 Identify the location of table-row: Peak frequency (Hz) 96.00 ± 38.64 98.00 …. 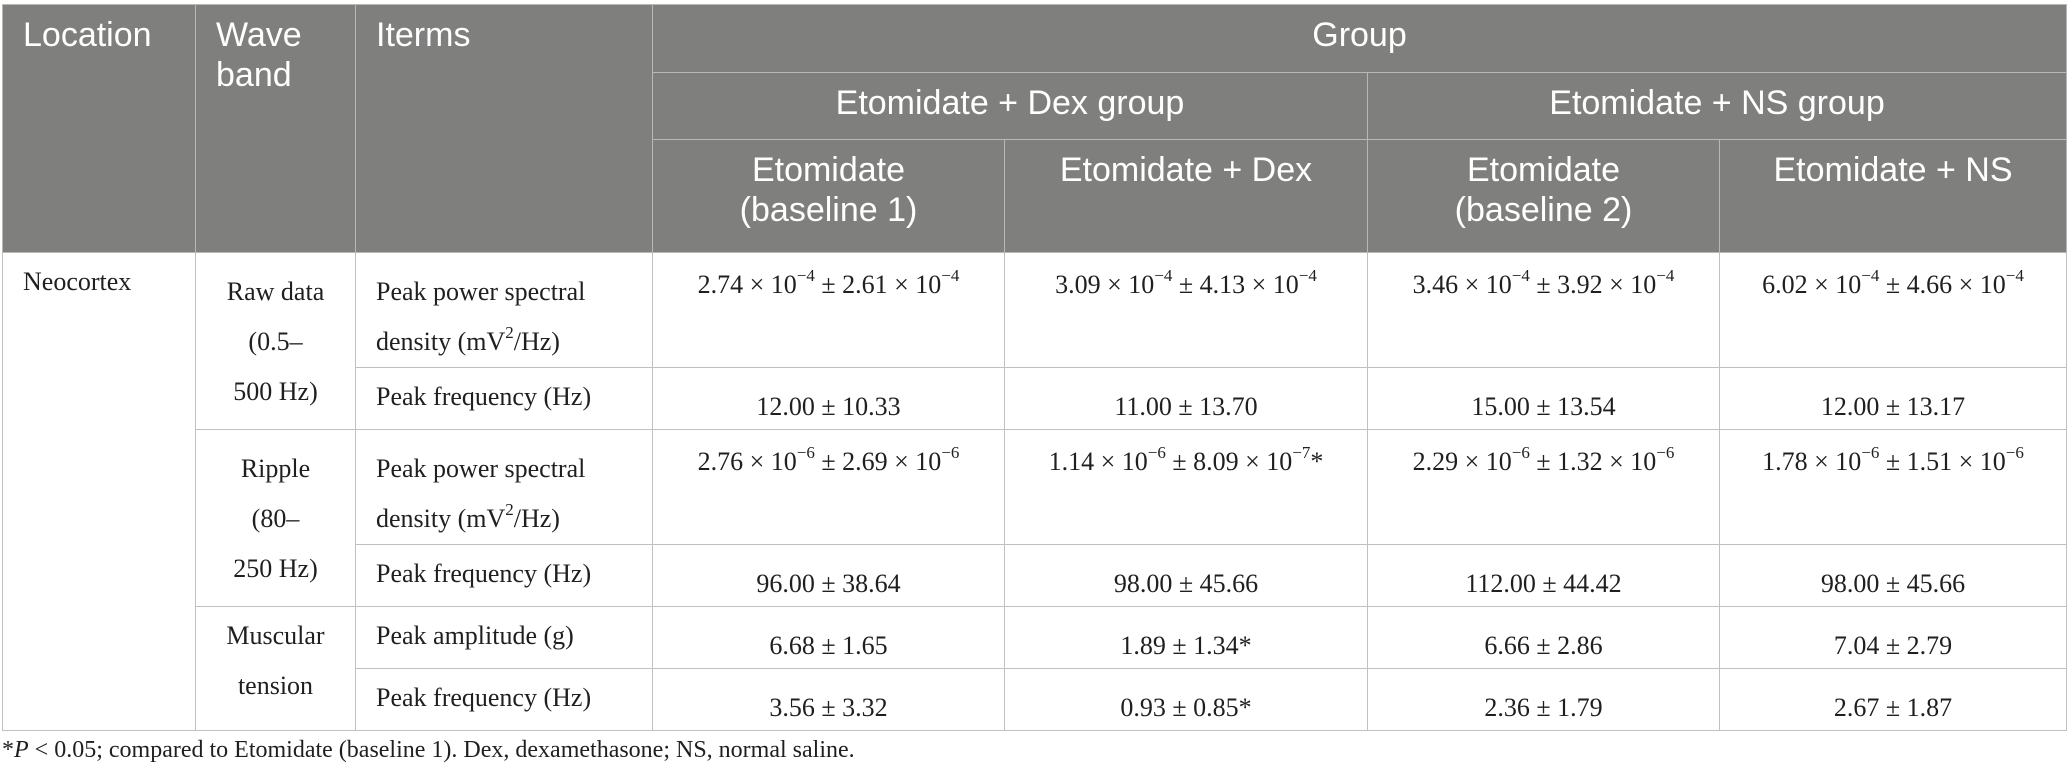
(1035, 575).